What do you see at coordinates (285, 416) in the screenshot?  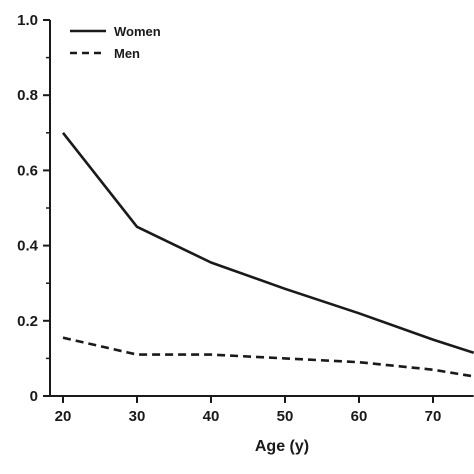 I see `x-tick-label: 50` at bounding box center [285, 416].